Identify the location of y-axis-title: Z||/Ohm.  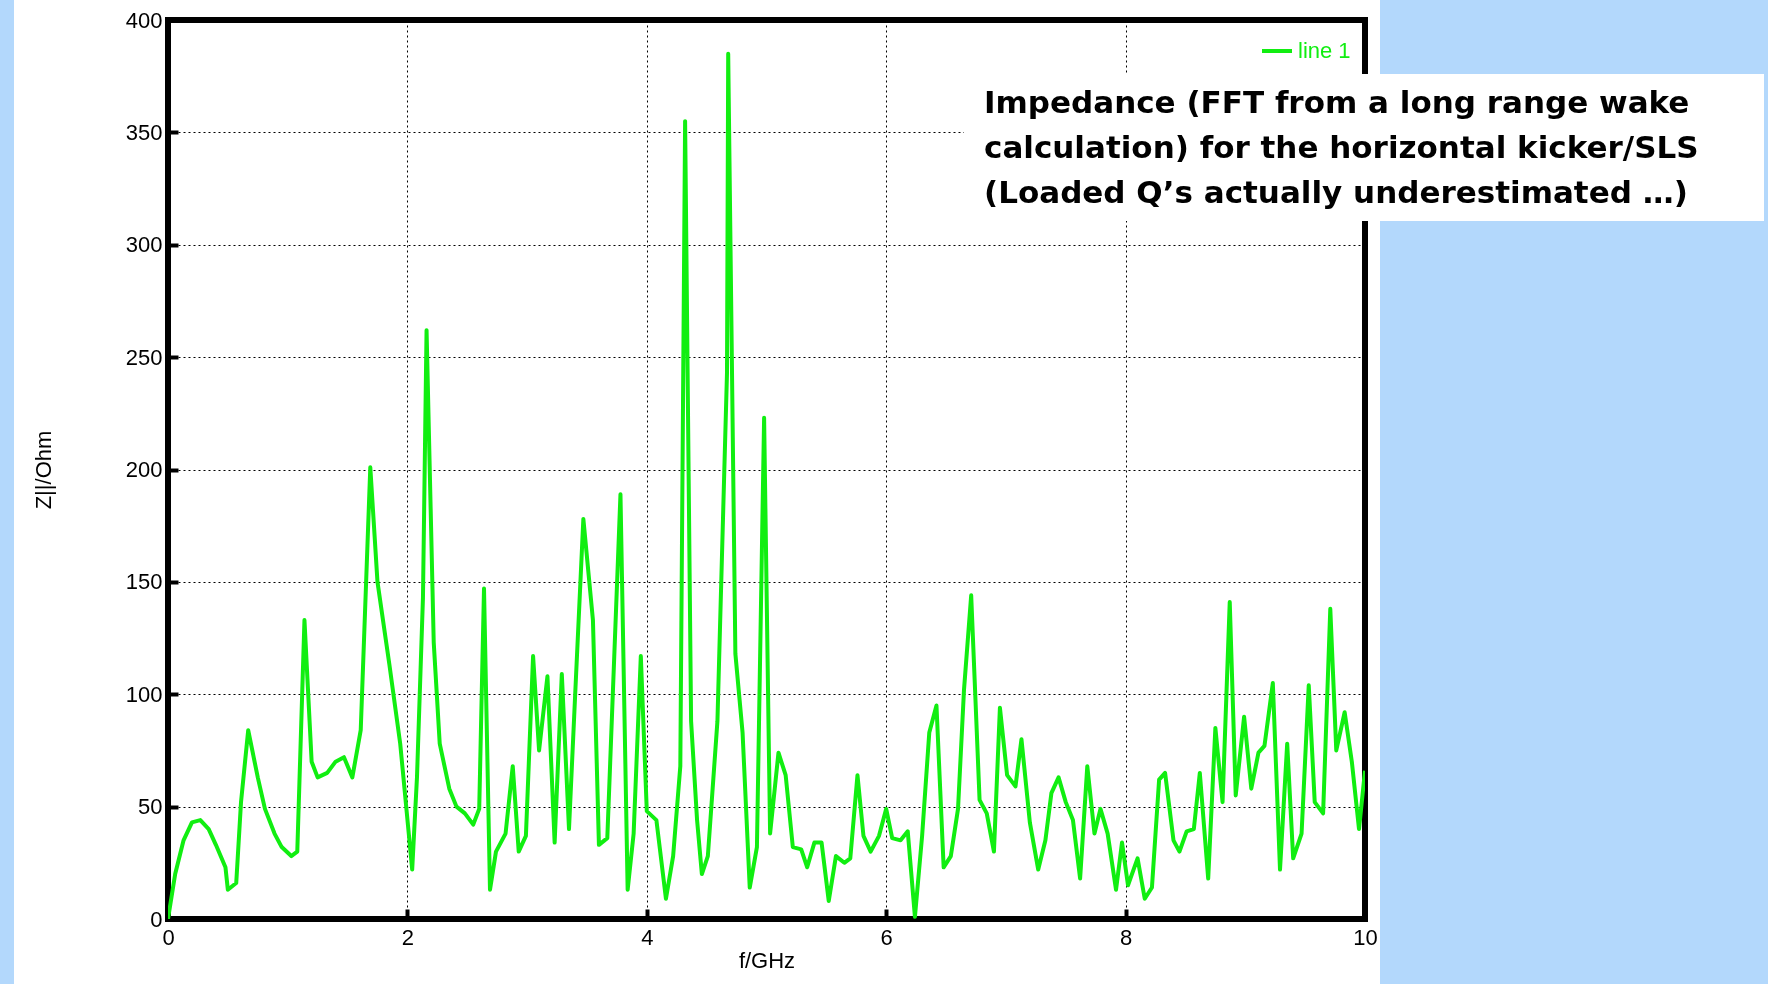
(43, 470).